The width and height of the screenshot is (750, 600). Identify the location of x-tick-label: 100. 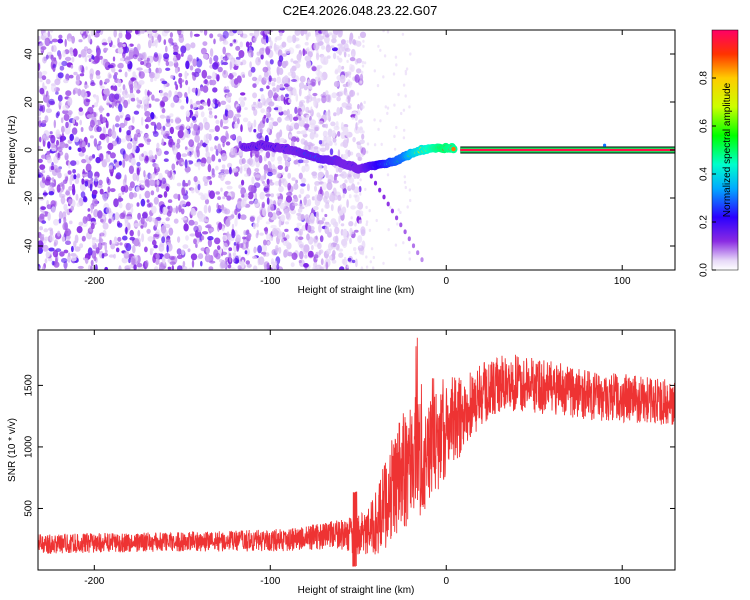
(622, 581).